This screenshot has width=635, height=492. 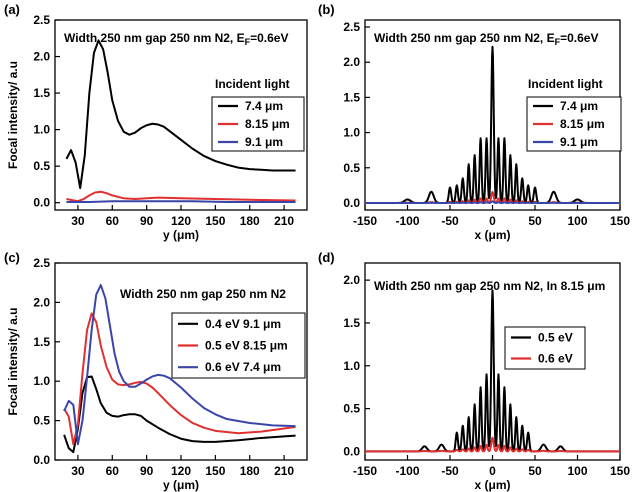 What do you see at coordinates (12, 9) in the screenshot?
I see `panel-label: (a)` at bounding box center [12, 9].